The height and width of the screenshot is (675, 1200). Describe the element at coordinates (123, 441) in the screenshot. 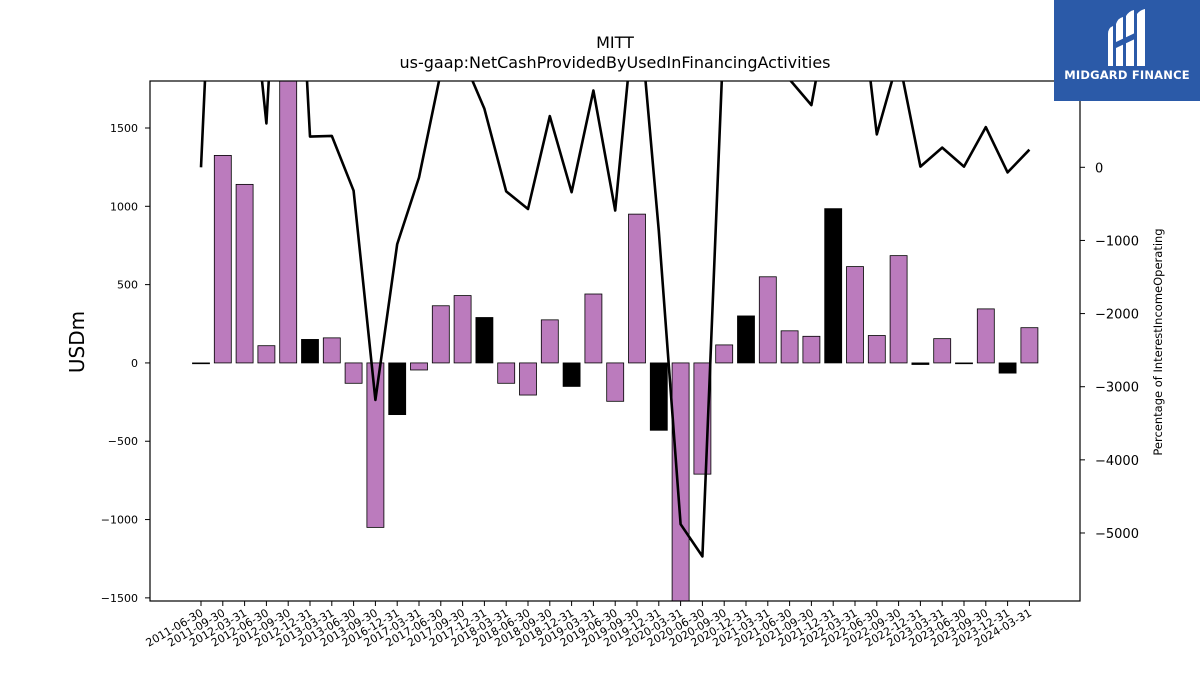

I see `y-tick-label: −500` at that location.